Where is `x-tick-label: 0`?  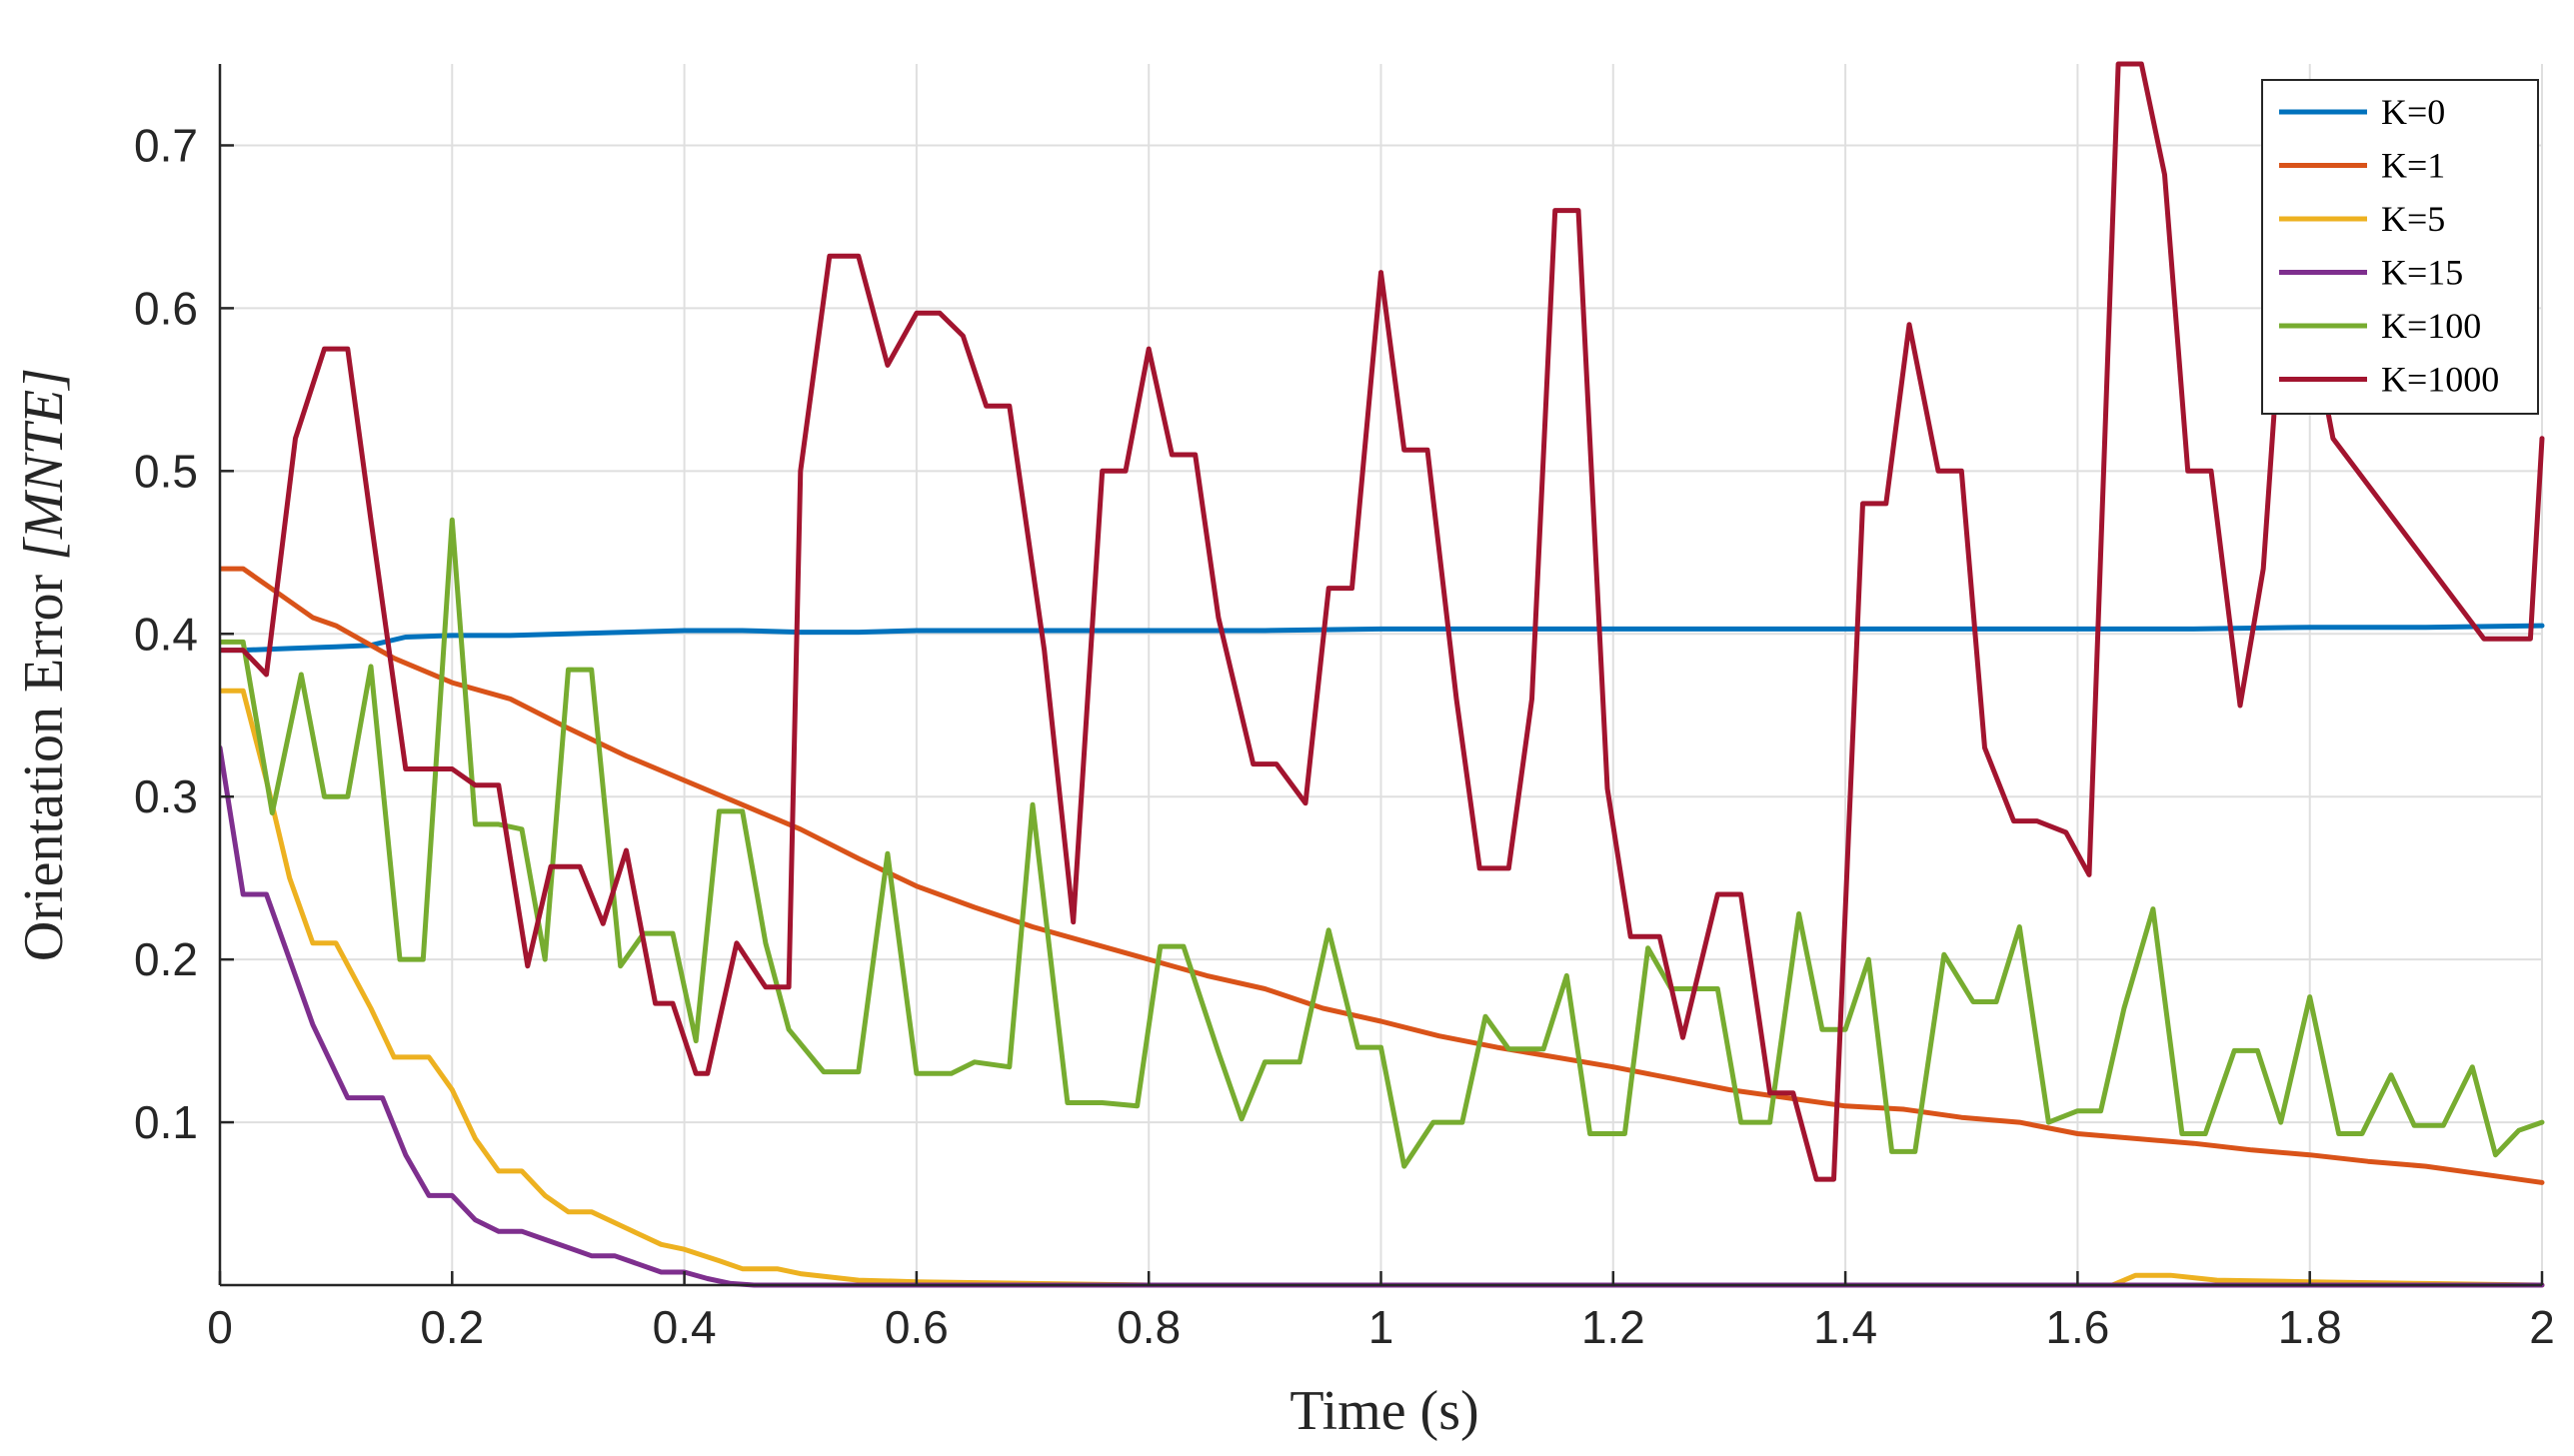 x-tick-label: 0 is located at coordinates (220, 1327).